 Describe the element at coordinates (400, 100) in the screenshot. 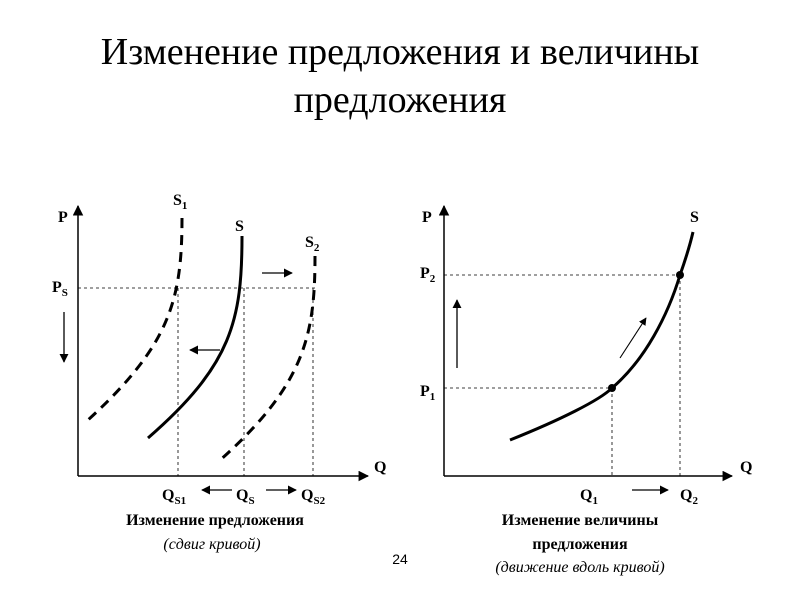

I see `title-line-2: предложения` at that location.